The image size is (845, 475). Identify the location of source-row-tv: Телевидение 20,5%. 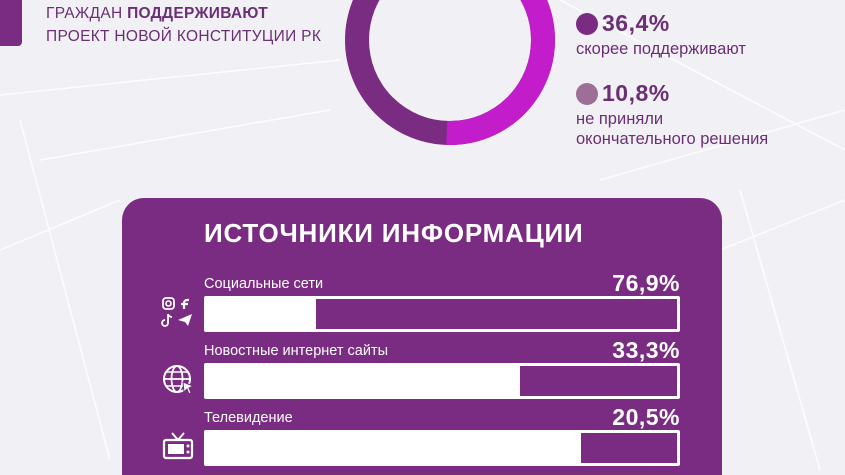
(422, 437).